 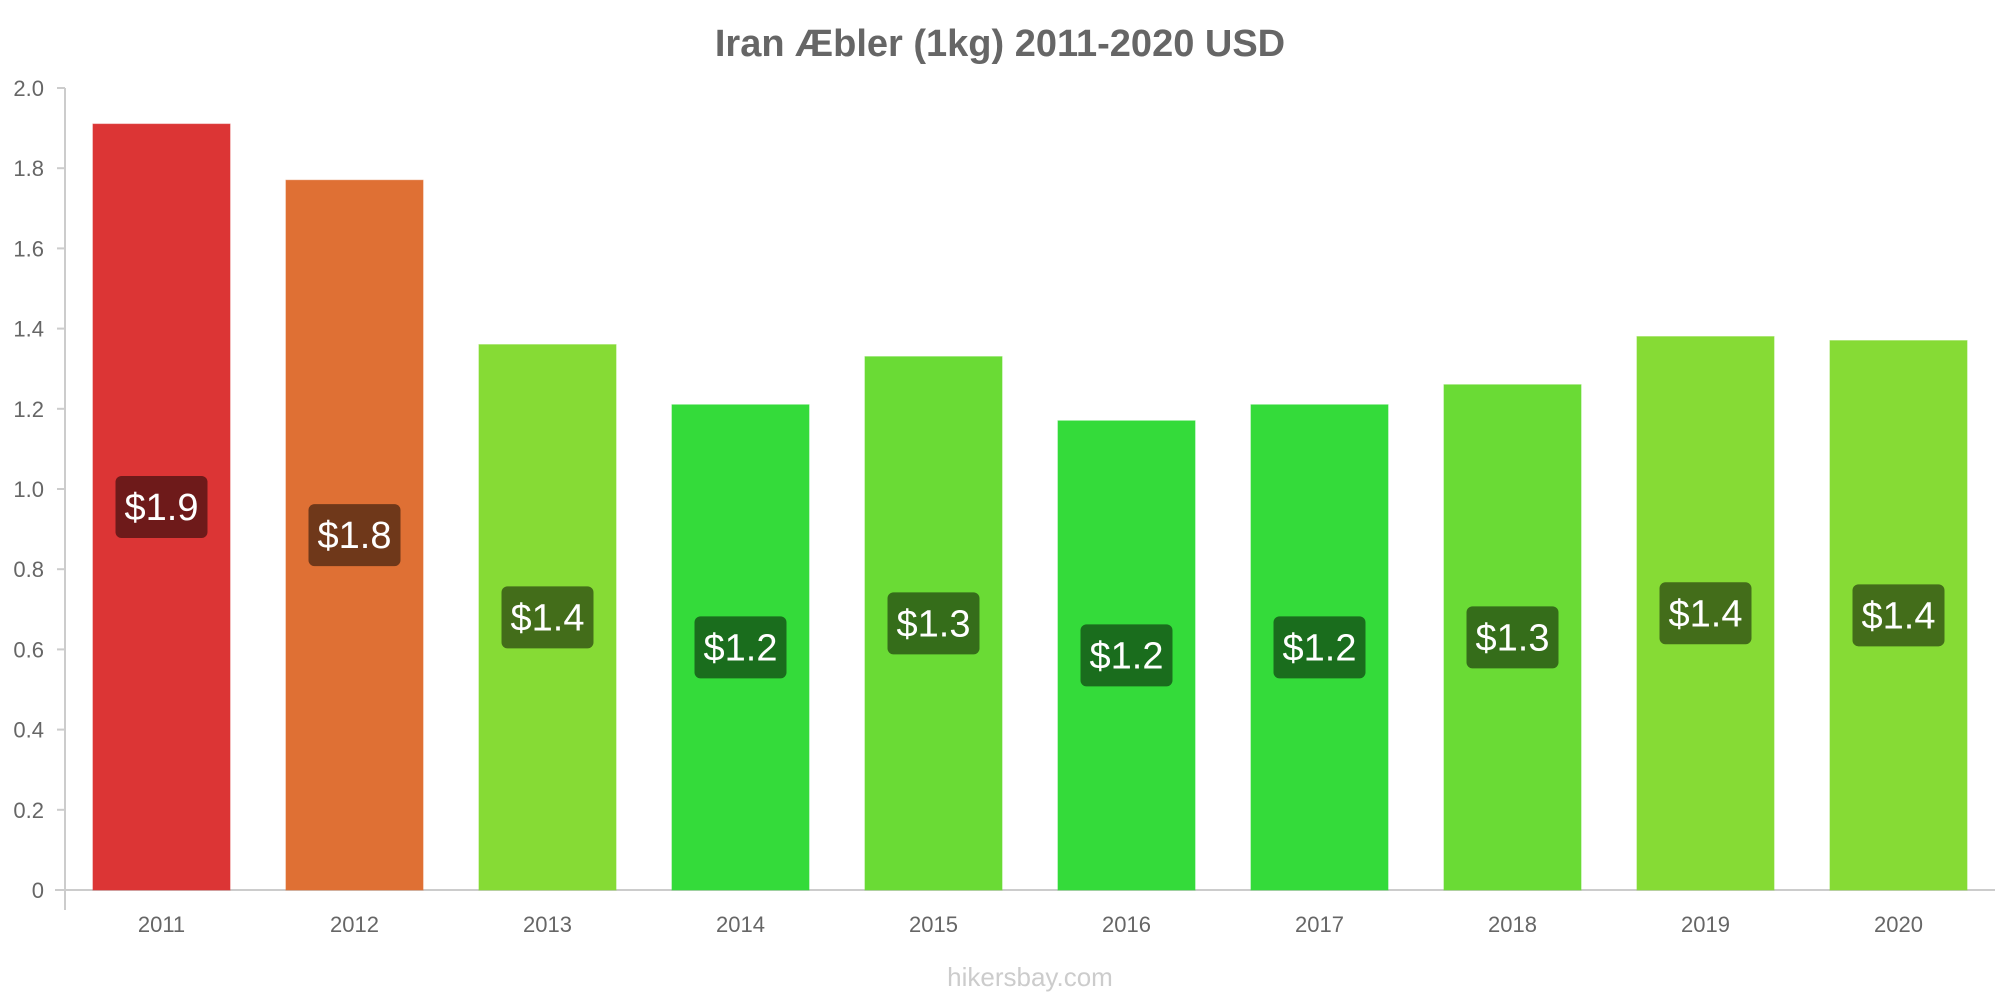 I want to click on y-tick-label: 0.4, so click(x=28, y=730).